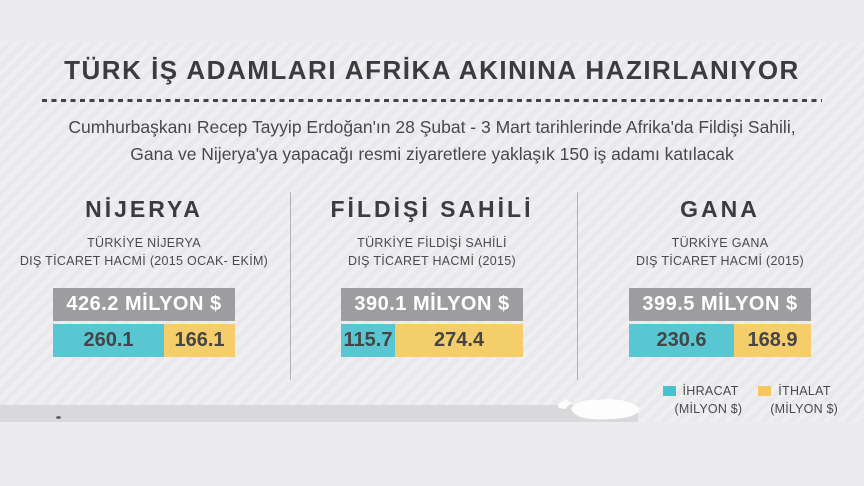 This screenshot has width=864, height=486. What do you see at coordinates (144, 304) in the screenshot?
I see `total-trade-bar: 426.2 MİLYON $` at bounding box center [144, 304].